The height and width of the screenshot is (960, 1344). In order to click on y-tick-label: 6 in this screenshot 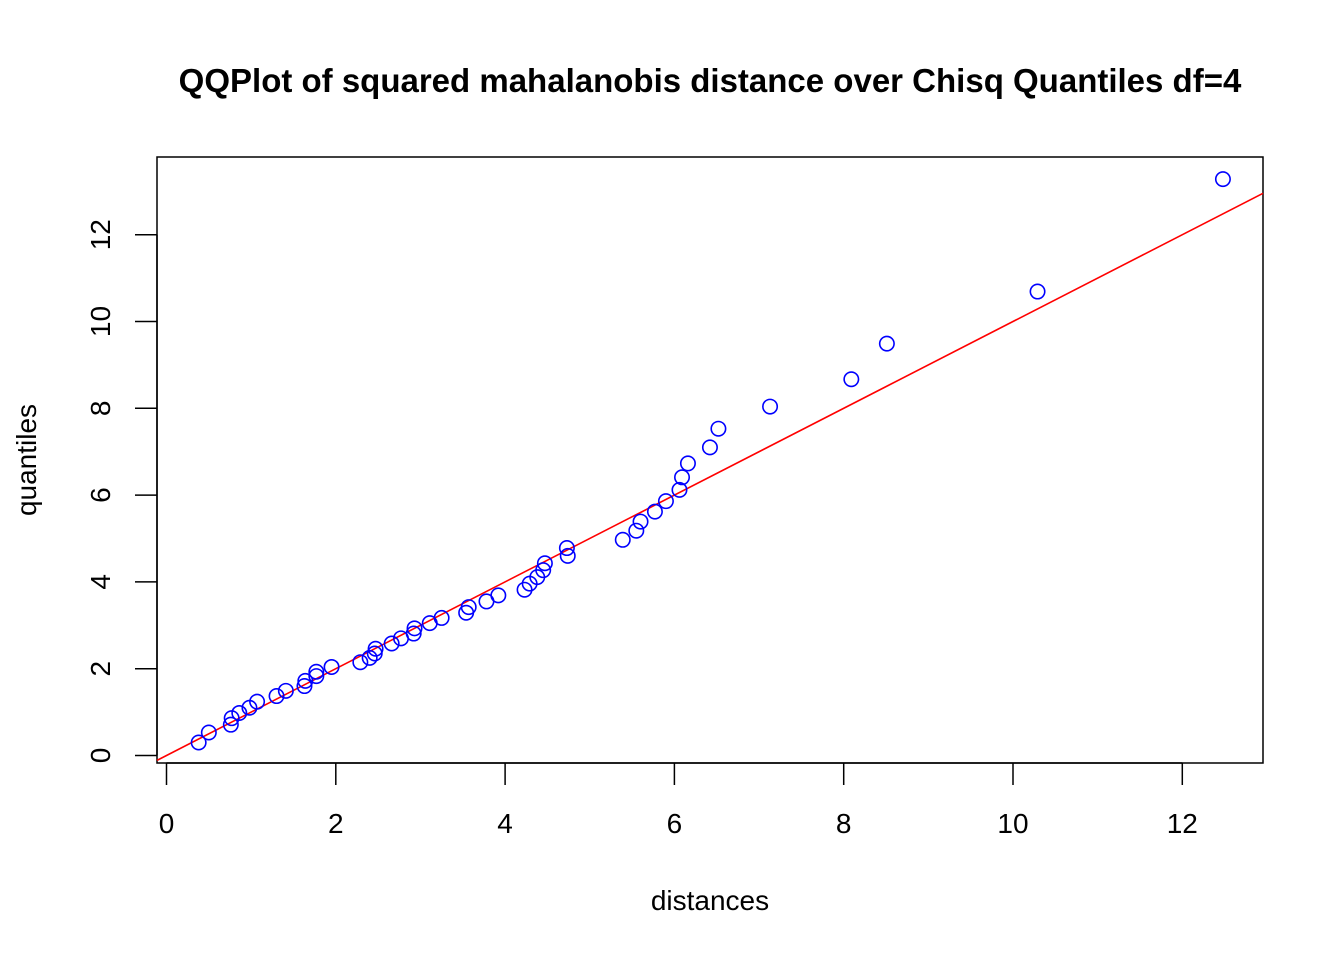, I will do `click(100, 495)`.